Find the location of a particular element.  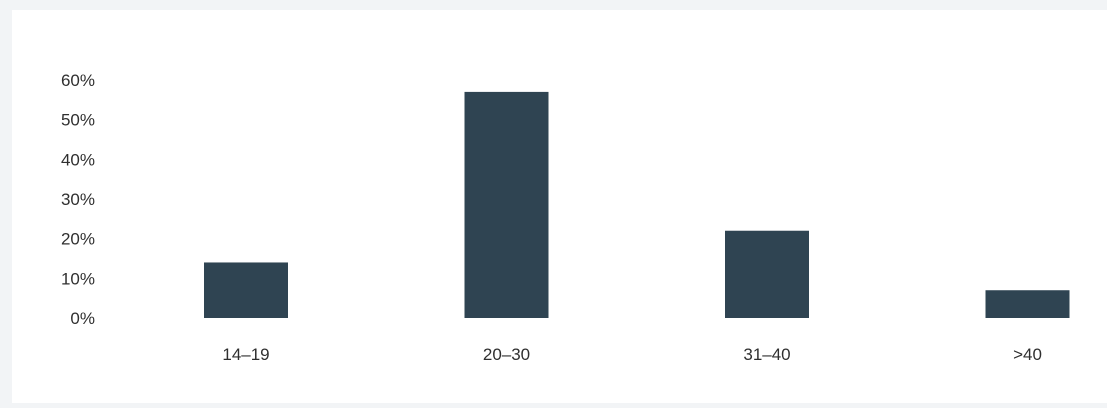

y-axis: 0% 10% 20% 30% 40% 50% 60% is located at coordinates (78, 199).